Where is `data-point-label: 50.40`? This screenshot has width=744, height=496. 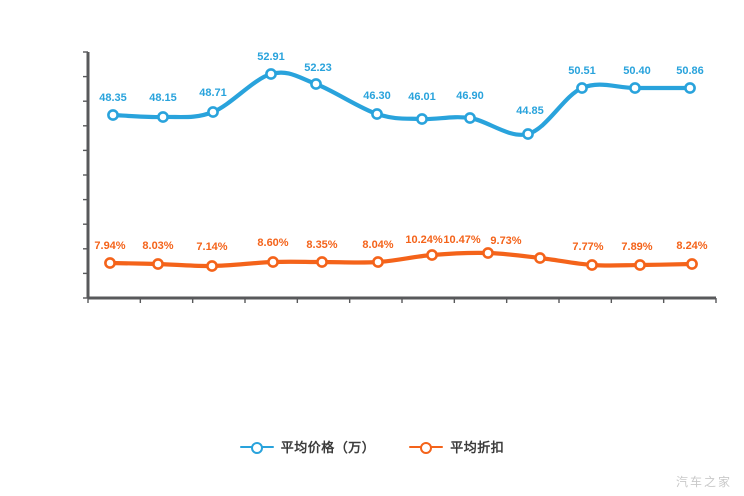 data-point-label: 50.40 is located at coordinates (637, 71).